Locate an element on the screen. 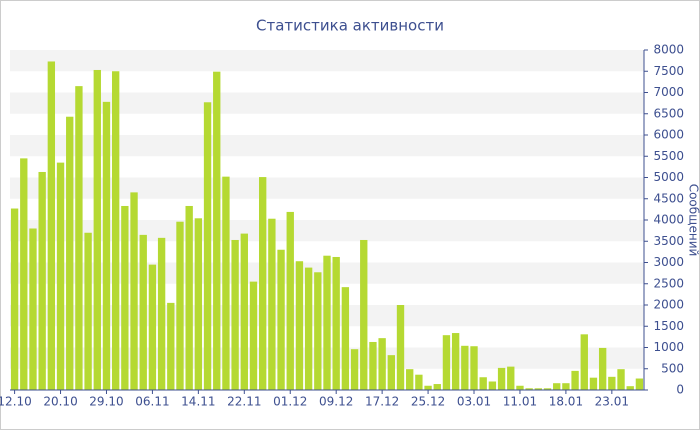 The image size is (700, 430). x-tick-label: 01.12 is located at coordinates (290, 402).